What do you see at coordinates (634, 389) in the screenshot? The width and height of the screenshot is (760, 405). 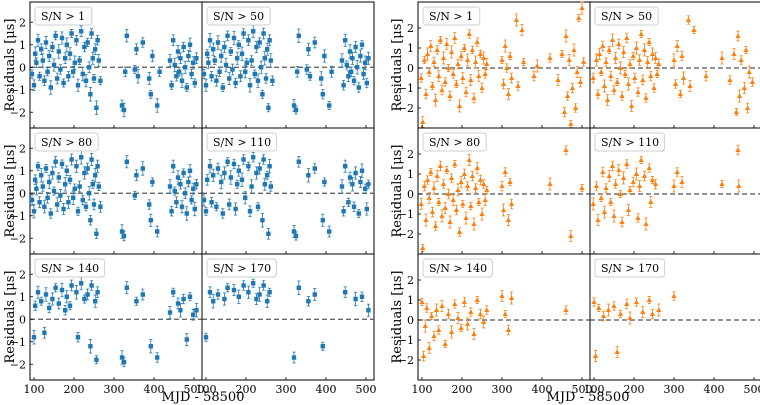 I see `x-tick-label: 200` at bounding box center [634, 389].